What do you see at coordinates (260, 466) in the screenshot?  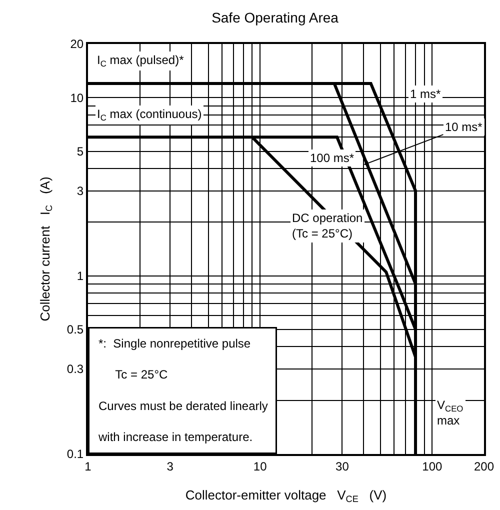 I see `x-tick-label: 10` at bounding box center [260, 466].